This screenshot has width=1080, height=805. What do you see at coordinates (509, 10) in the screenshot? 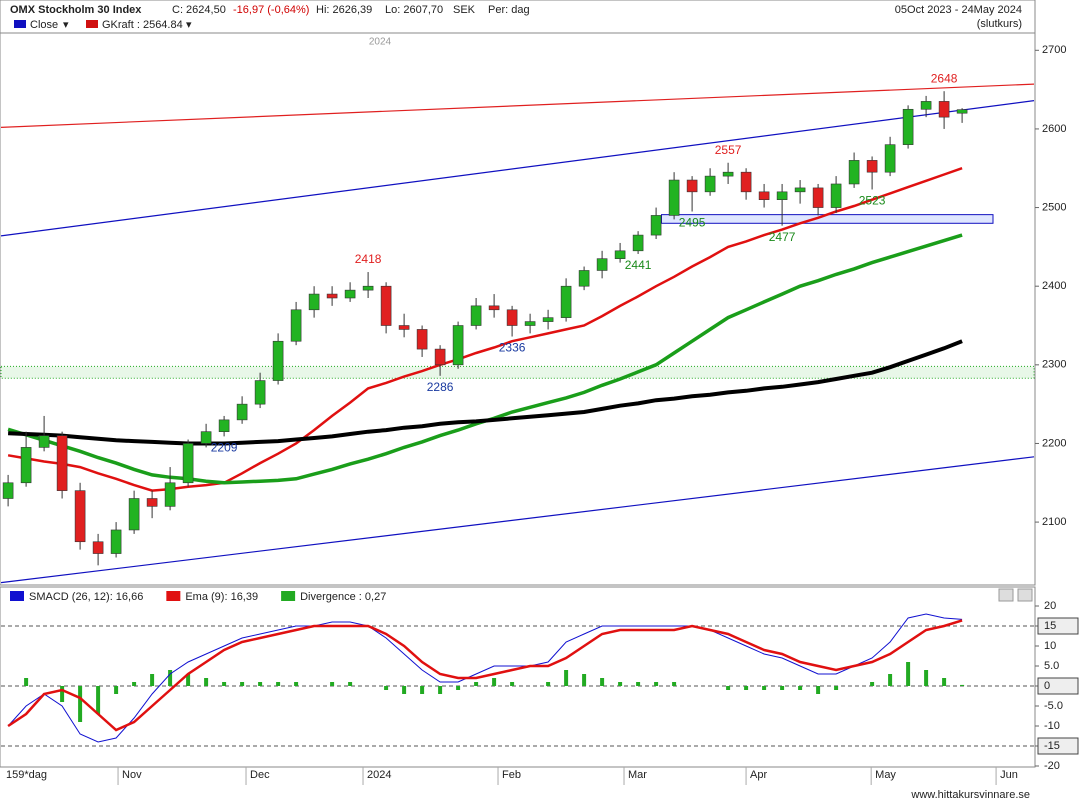
I see `period: Per: dag` at bounding box center [509, 10].